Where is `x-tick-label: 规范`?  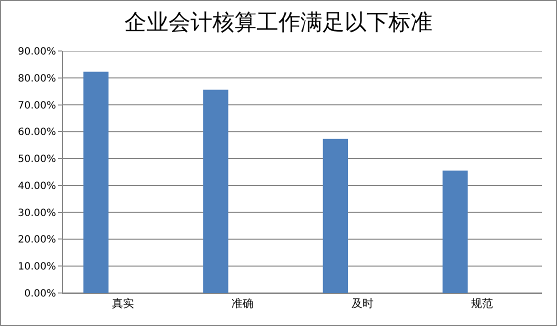 x-tick-label: 规范 is located at coordinates (482, 303).